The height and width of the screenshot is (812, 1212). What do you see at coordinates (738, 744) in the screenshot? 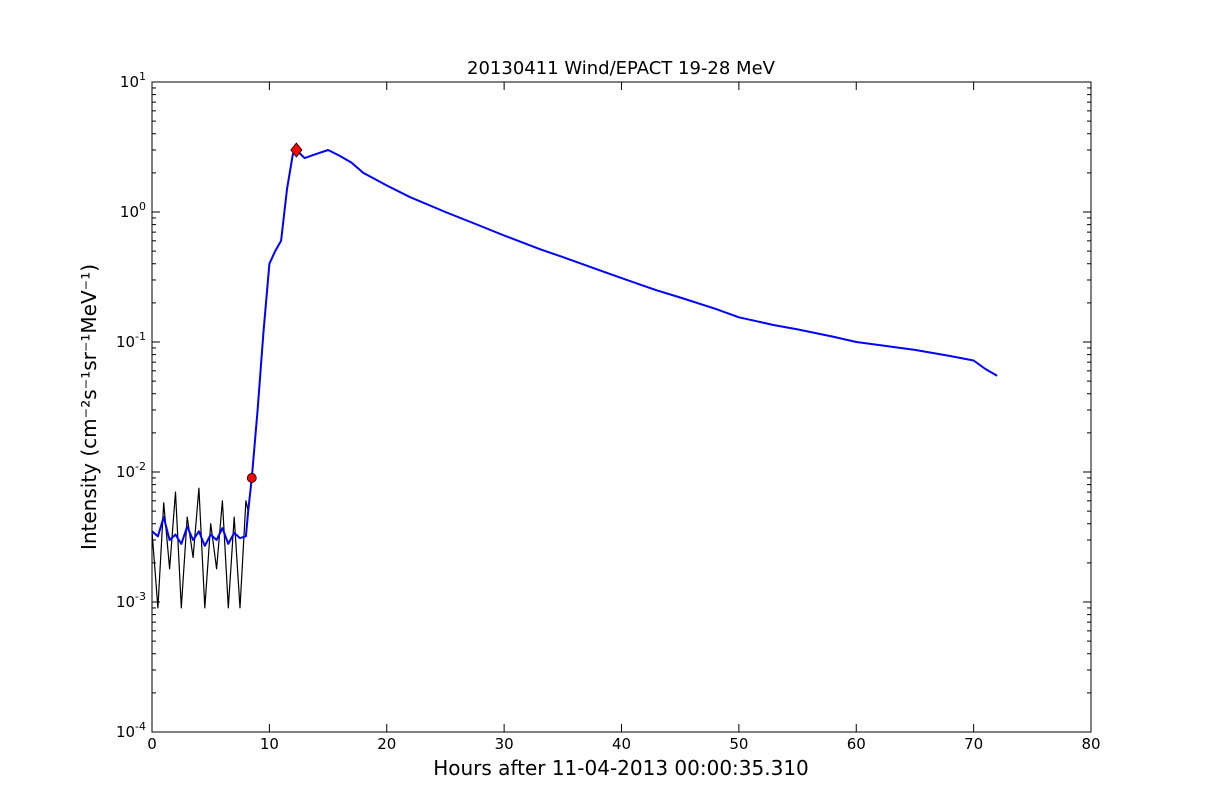
I see `x-tick-label: 50` at bounding box center [738, 744].